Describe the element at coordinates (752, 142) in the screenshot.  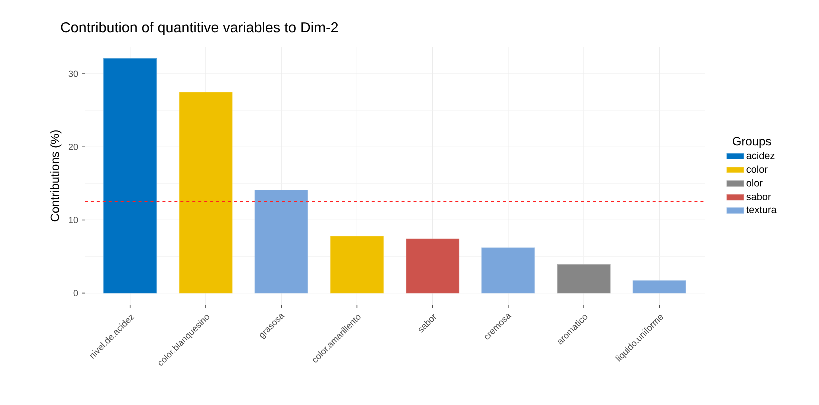
I see `legend-title: Groups` at that location.